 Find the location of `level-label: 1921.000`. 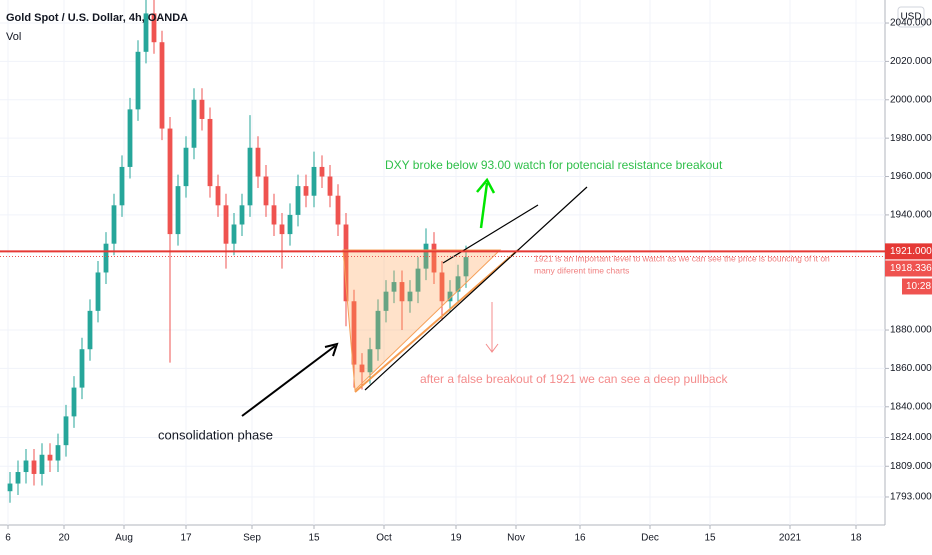

level-label: 1921.000 is located at coordinates (911, 251).